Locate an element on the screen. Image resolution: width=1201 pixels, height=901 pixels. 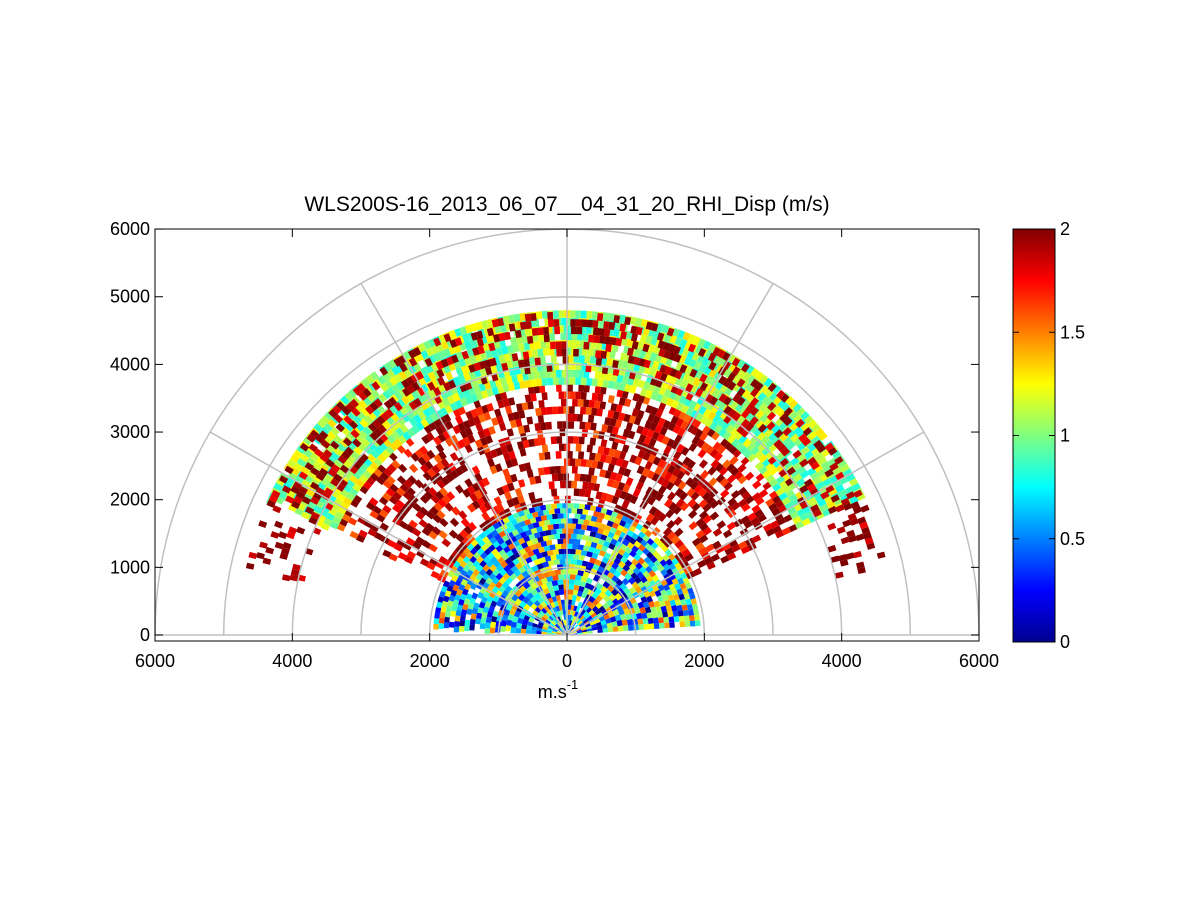
colorbar-tick-label: 1.5 is located at coordinates (1072, 332).